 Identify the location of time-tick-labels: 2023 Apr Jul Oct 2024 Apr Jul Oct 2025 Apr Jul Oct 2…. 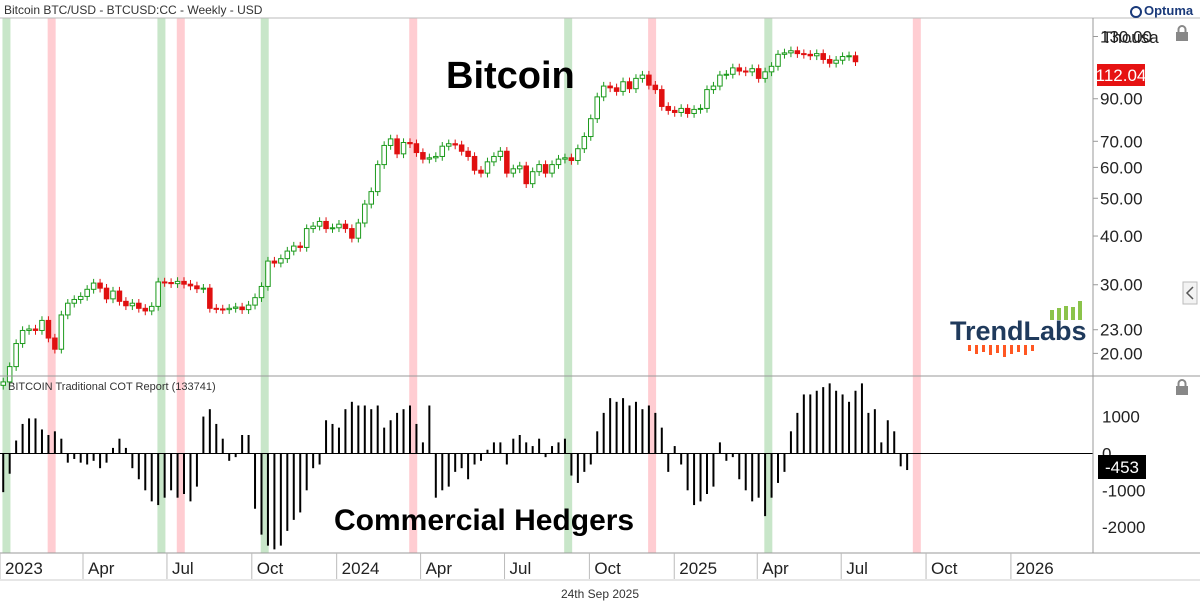
(527, 566).